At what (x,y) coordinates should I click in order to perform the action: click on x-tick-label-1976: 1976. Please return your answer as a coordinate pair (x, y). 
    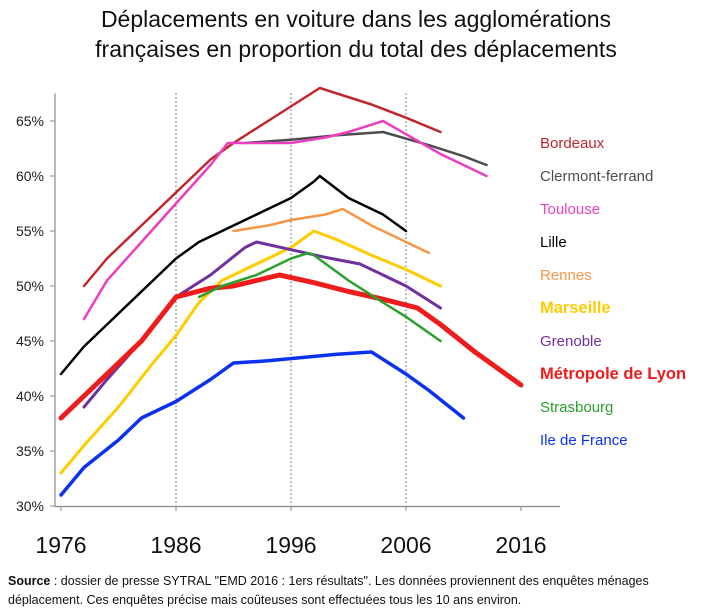
    Looking at the image, I should click on (60, 545).